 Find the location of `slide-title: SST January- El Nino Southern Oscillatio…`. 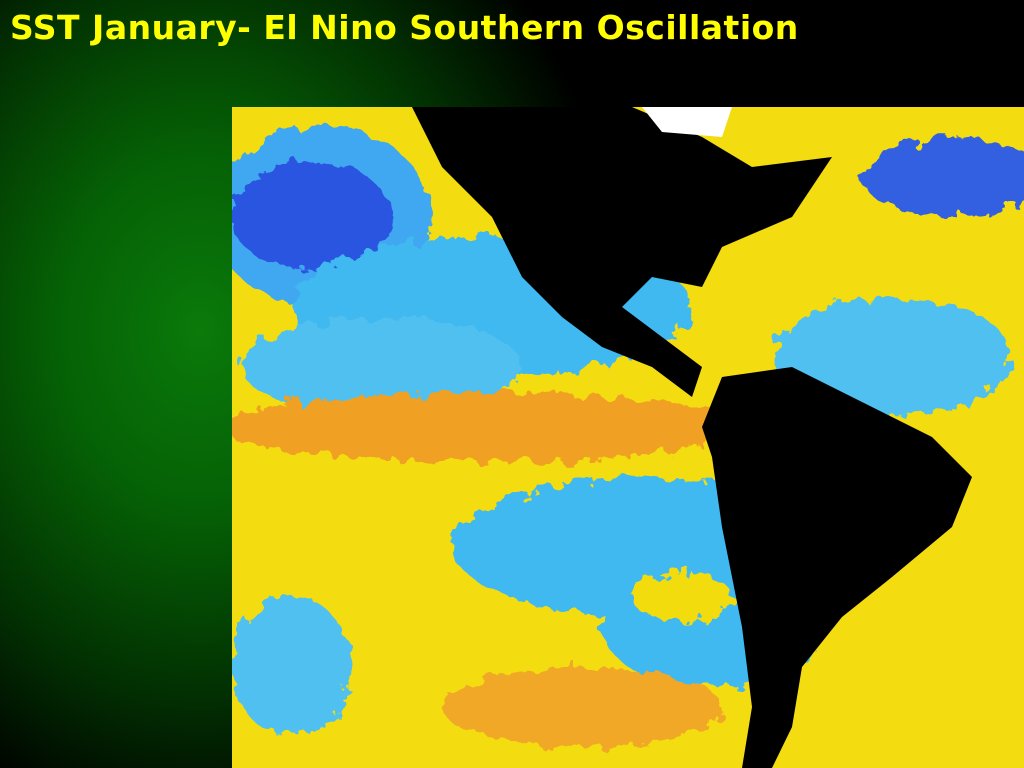

slide-title: SST January- El Nino Southern Oscillatio… is located at coordinates (404, 27).